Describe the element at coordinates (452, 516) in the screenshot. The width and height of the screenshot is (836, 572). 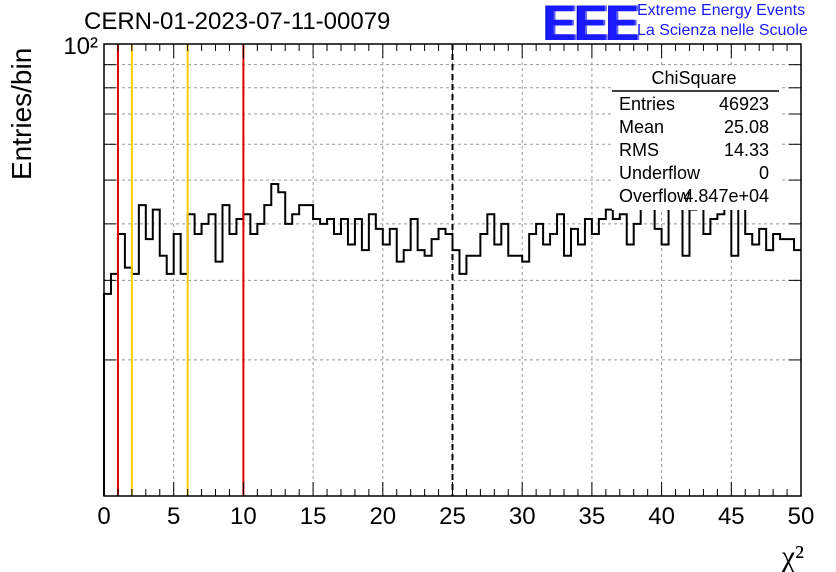
I see `x-tick-label: 25` at that location.